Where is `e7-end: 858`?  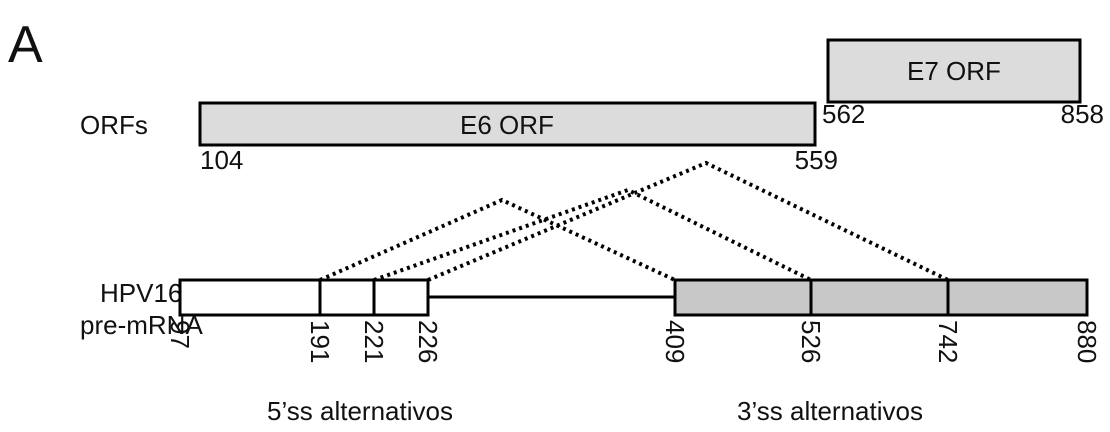 e7-end: 858 is located at coordinates (1082, 114).